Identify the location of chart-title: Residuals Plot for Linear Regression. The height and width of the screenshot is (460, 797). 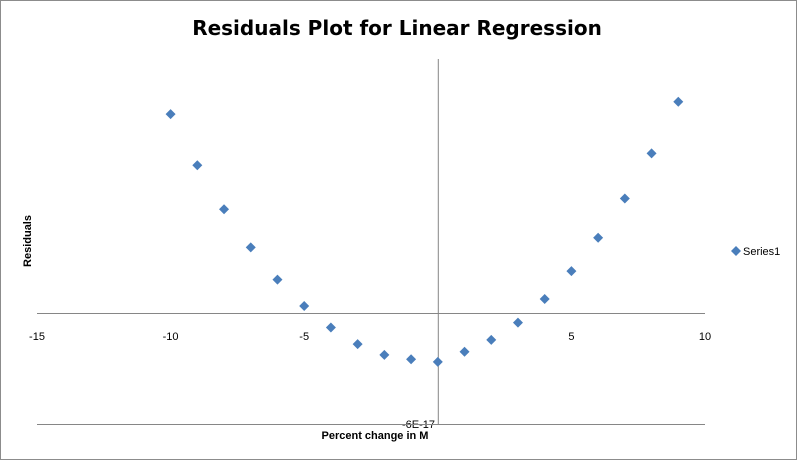
(397, 28).